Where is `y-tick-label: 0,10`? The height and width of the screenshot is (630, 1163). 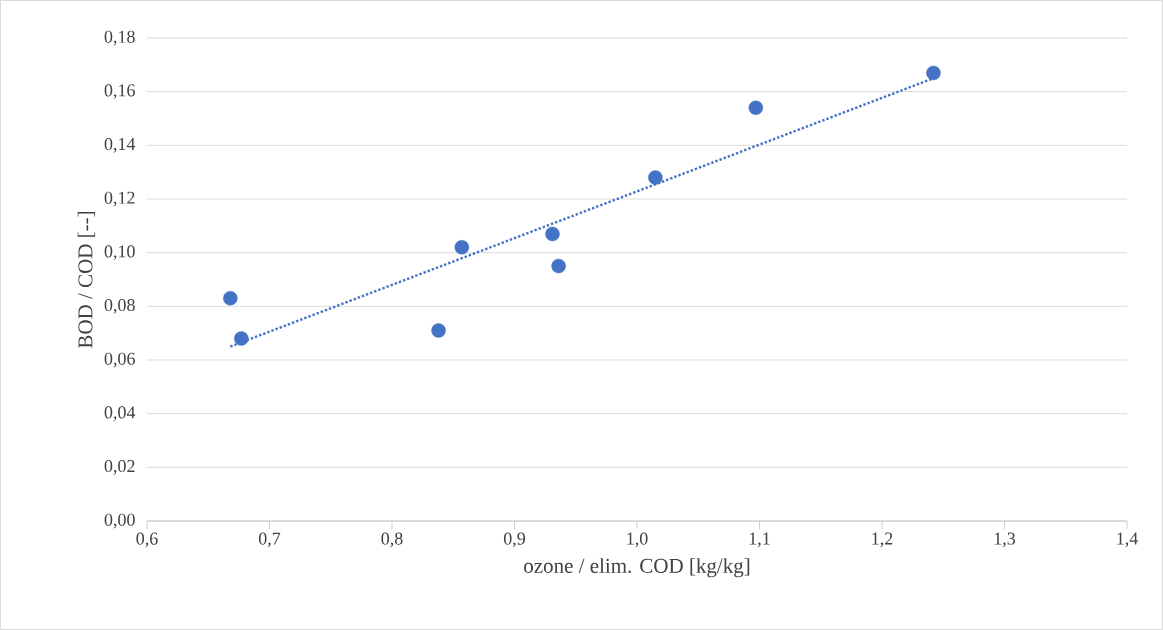
y-tick-label: 0,10 is located at coordinates (119, 253).